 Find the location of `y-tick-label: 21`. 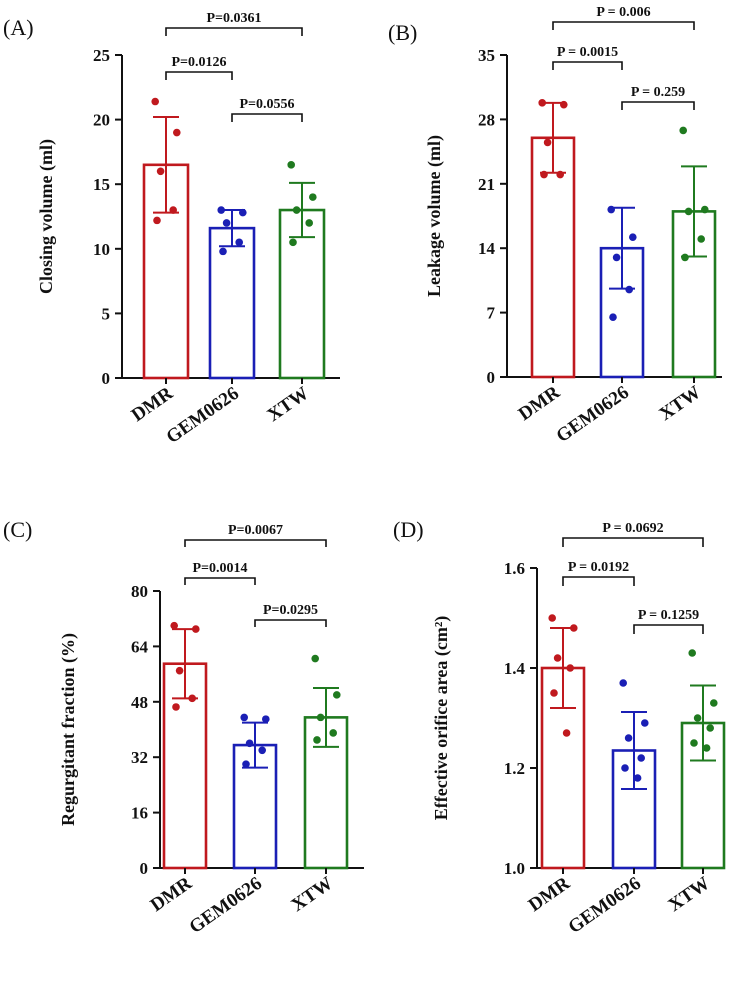

y-tick-label: 21 is located at coordinates (486, 184).